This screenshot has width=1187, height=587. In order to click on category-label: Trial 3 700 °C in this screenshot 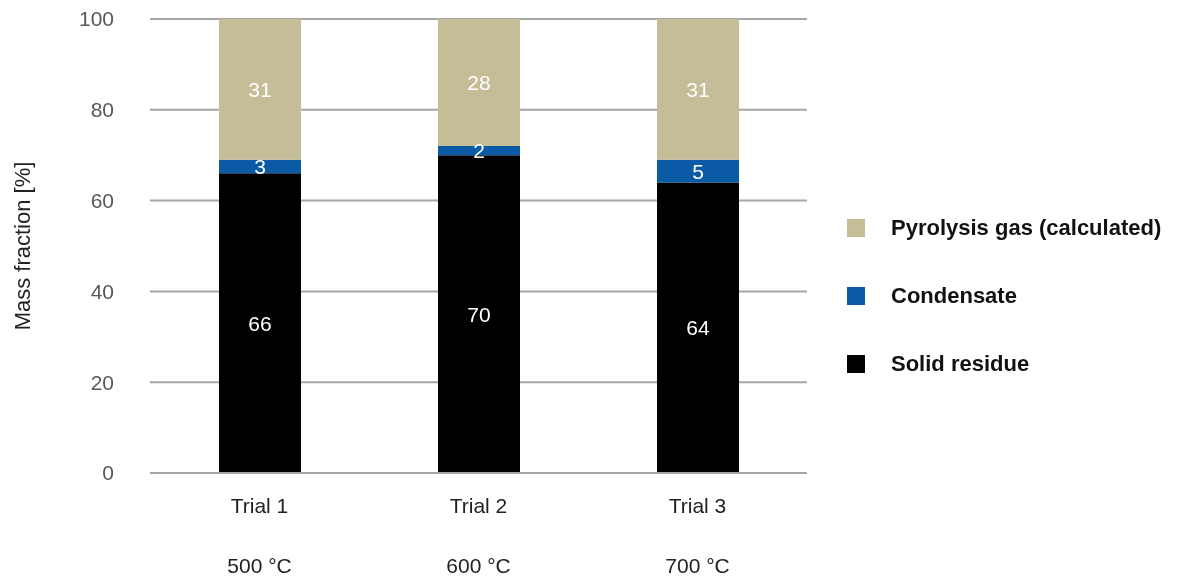, I will do `click(697, 535)`.